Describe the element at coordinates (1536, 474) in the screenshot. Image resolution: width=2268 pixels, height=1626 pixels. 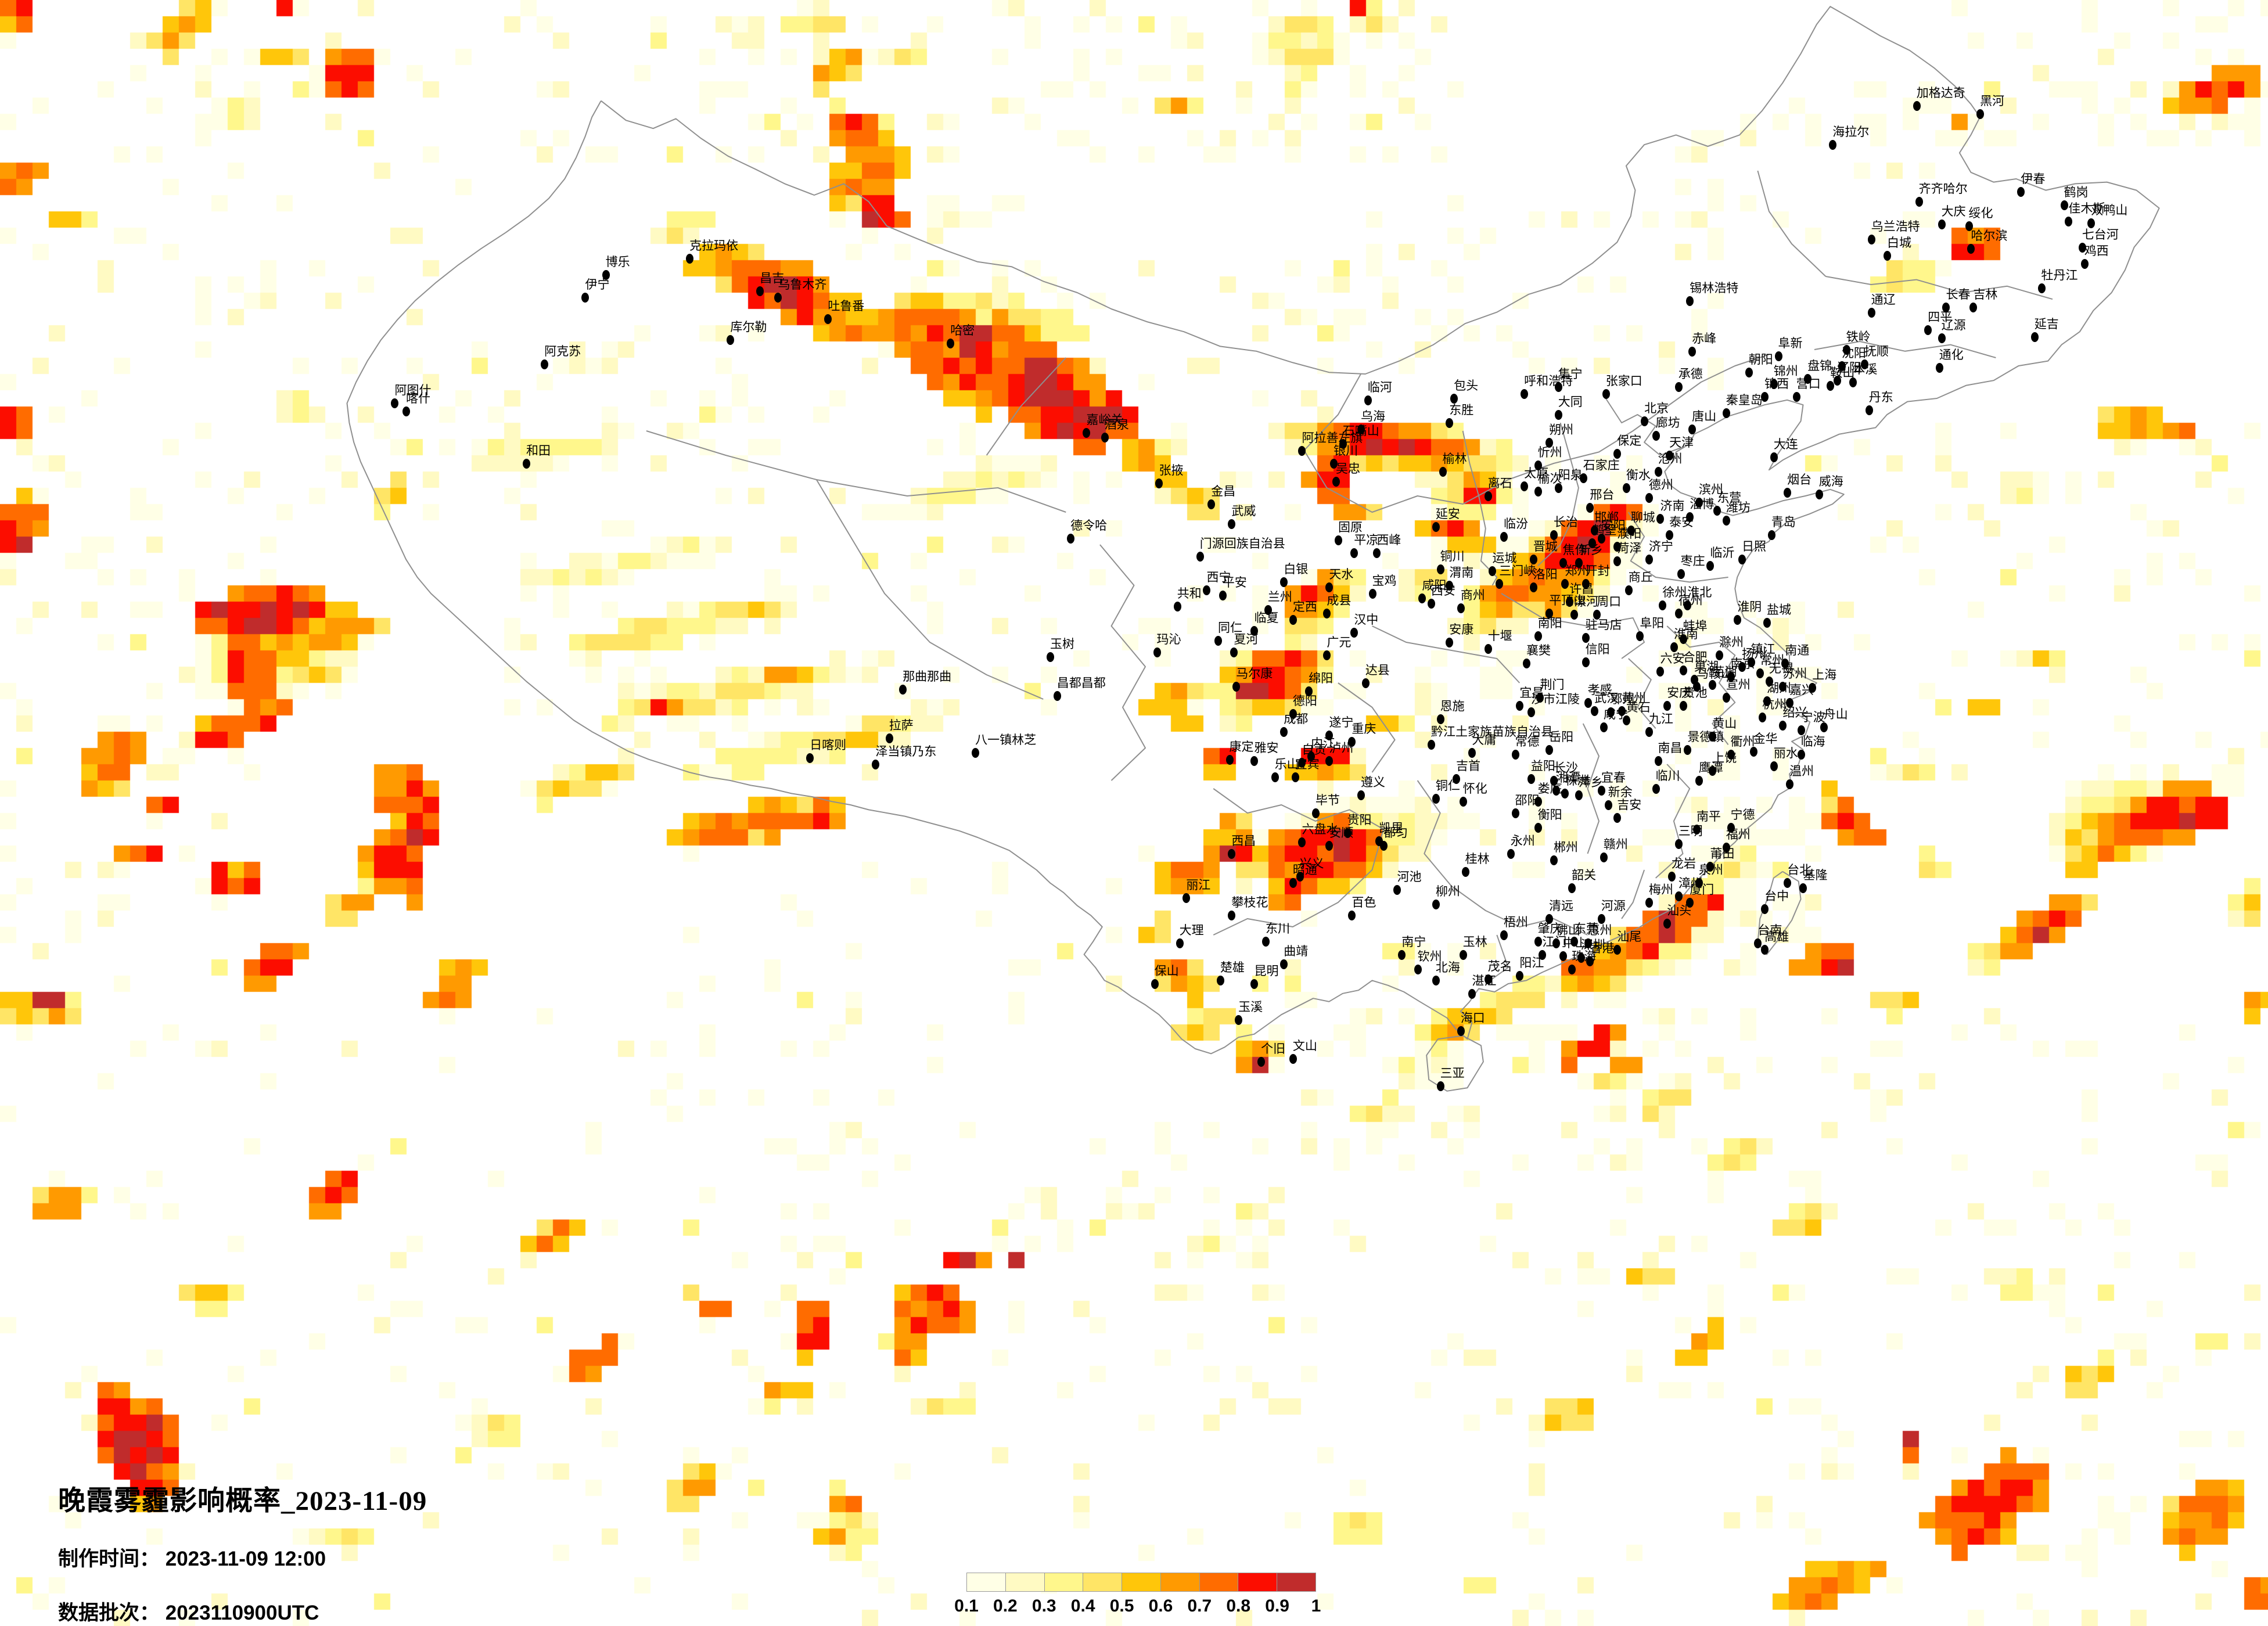
I see `city-label: 太原` at that location.